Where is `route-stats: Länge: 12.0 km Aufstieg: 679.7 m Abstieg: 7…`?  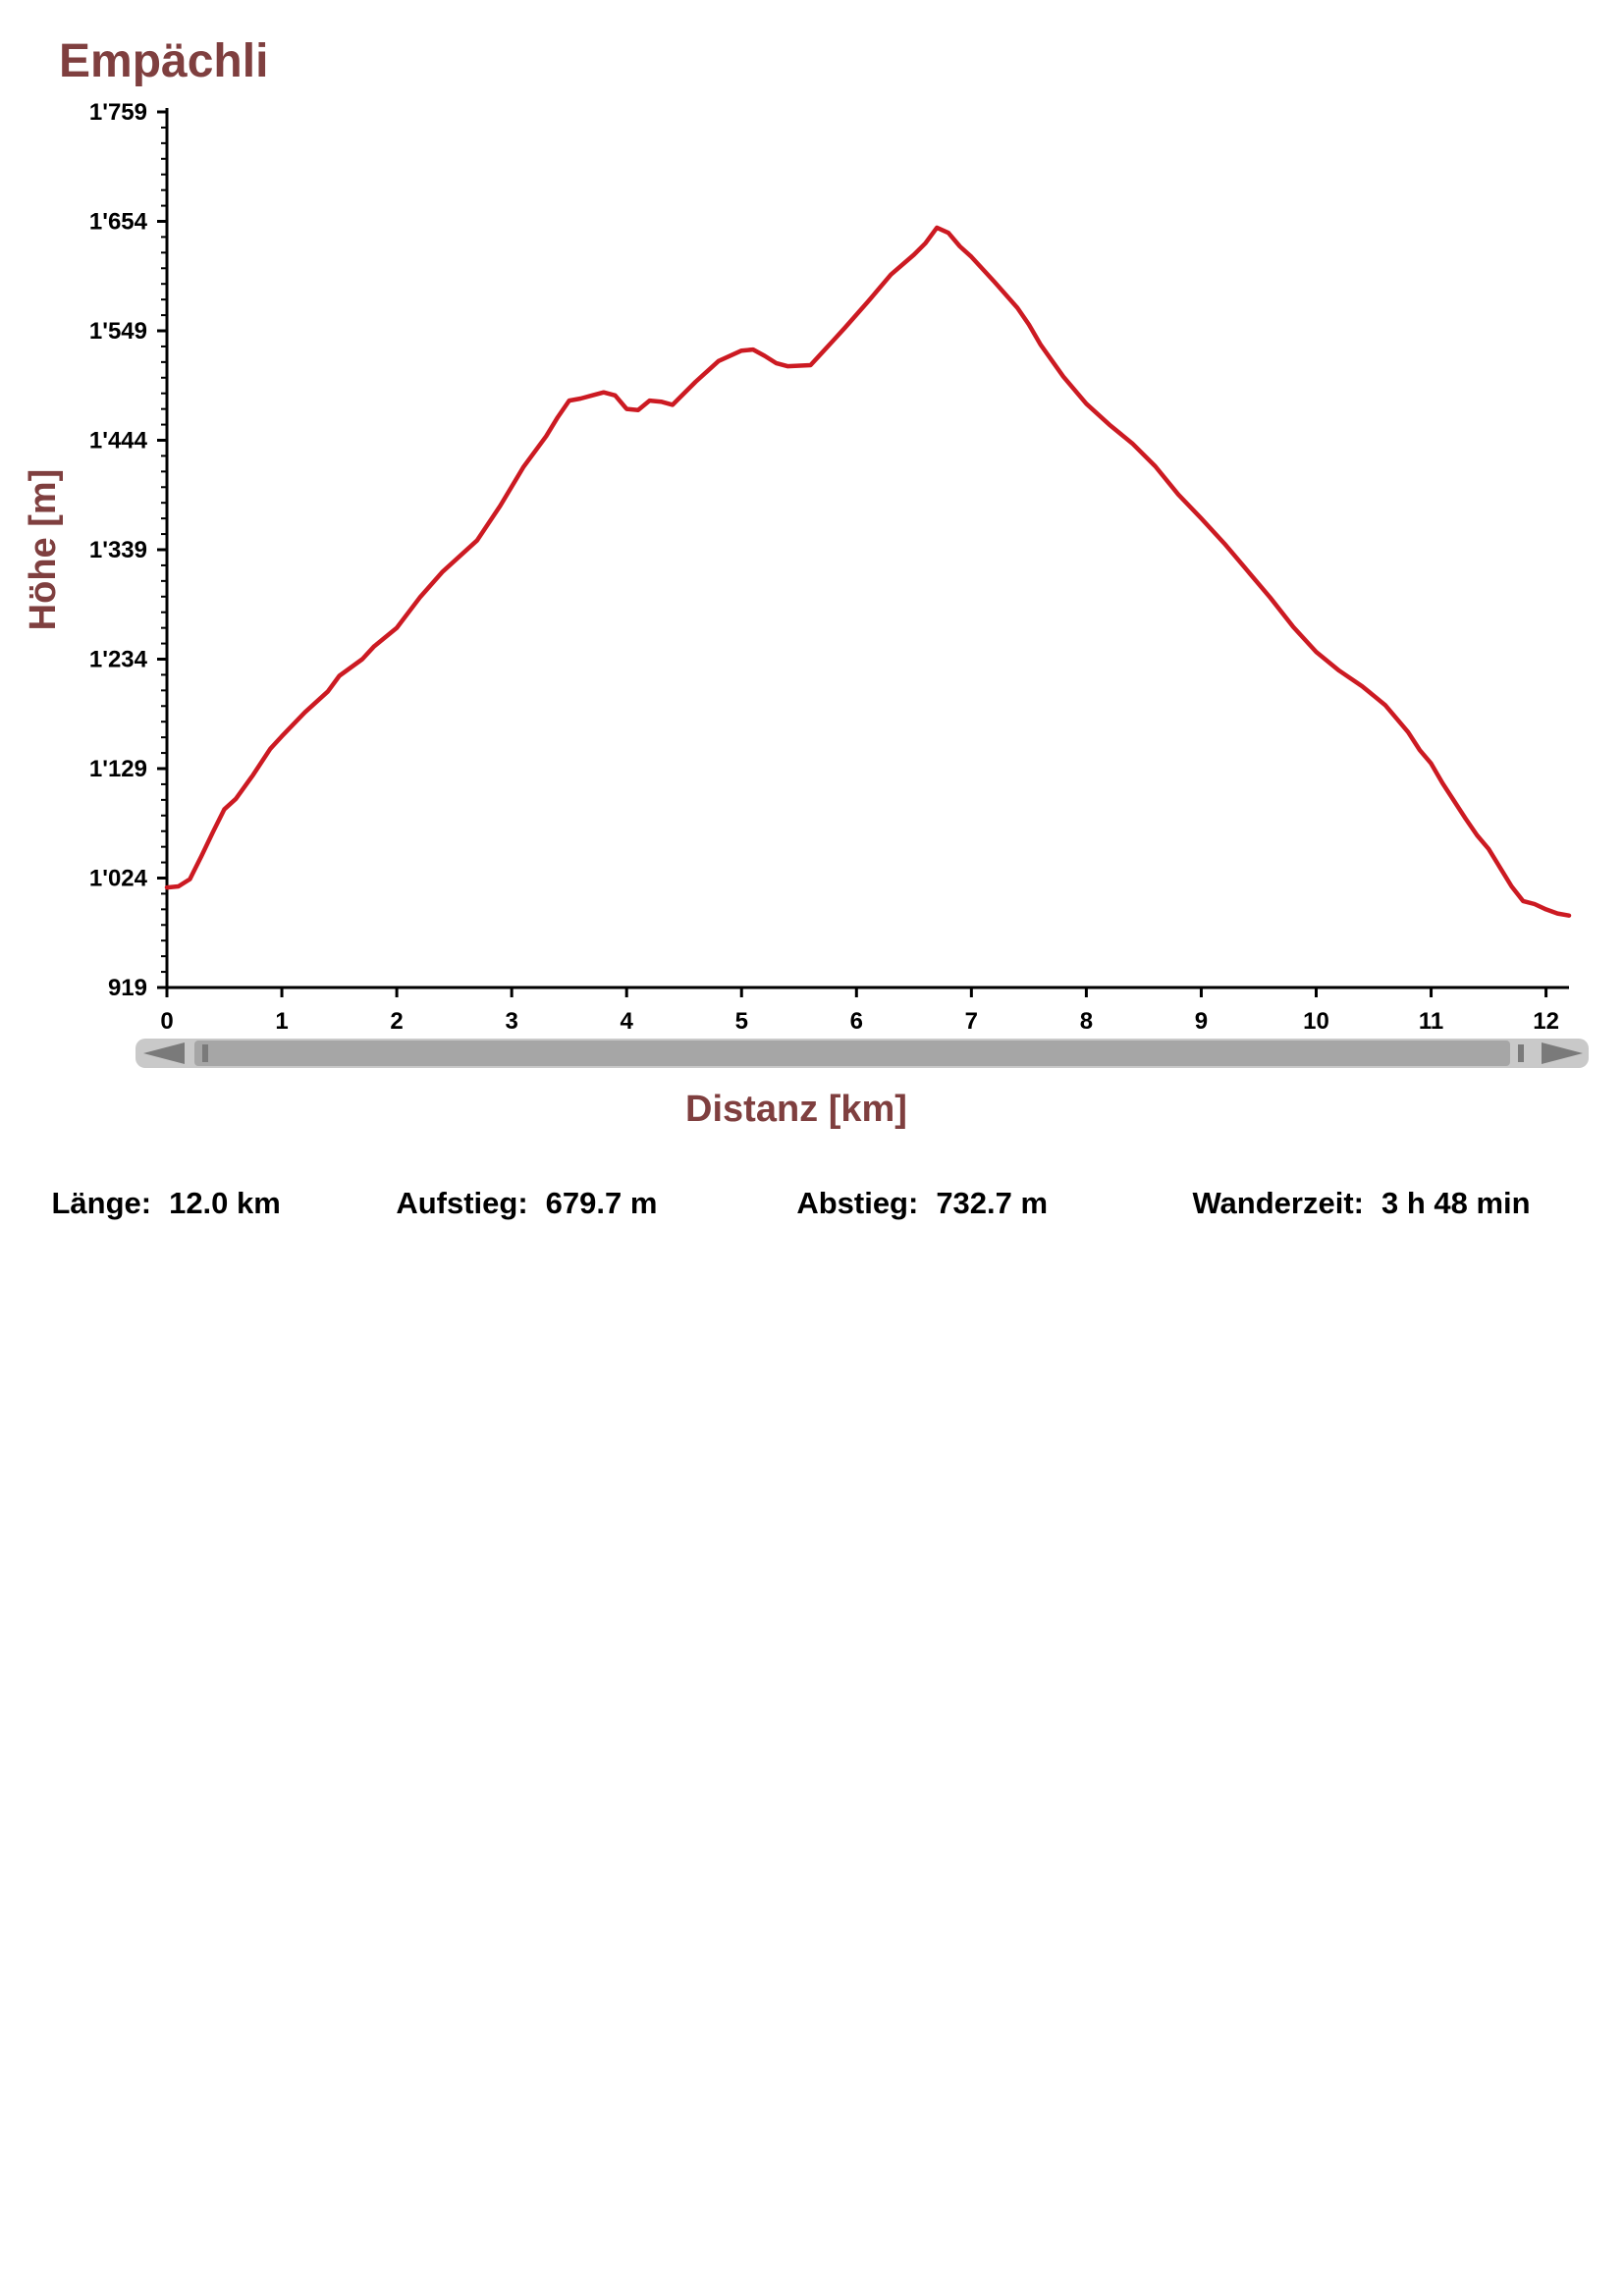
route-stats: Länge: 12.0 km Aufstieg: 679.7 m Abstieg: 7… is located at coordinates (812, 1185).